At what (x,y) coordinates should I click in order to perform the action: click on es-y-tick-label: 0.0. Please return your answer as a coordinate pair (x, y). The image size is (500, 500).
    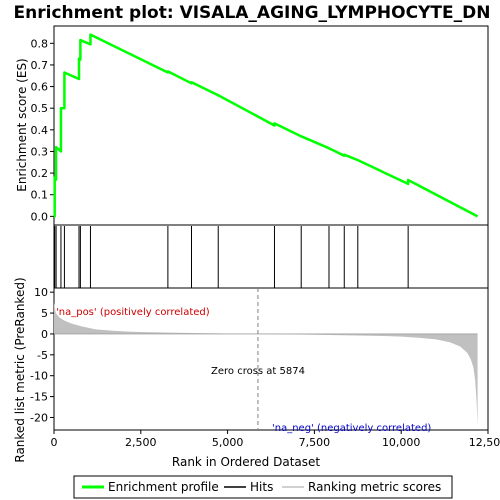
    Looking at the image, I should click on (40, 216).